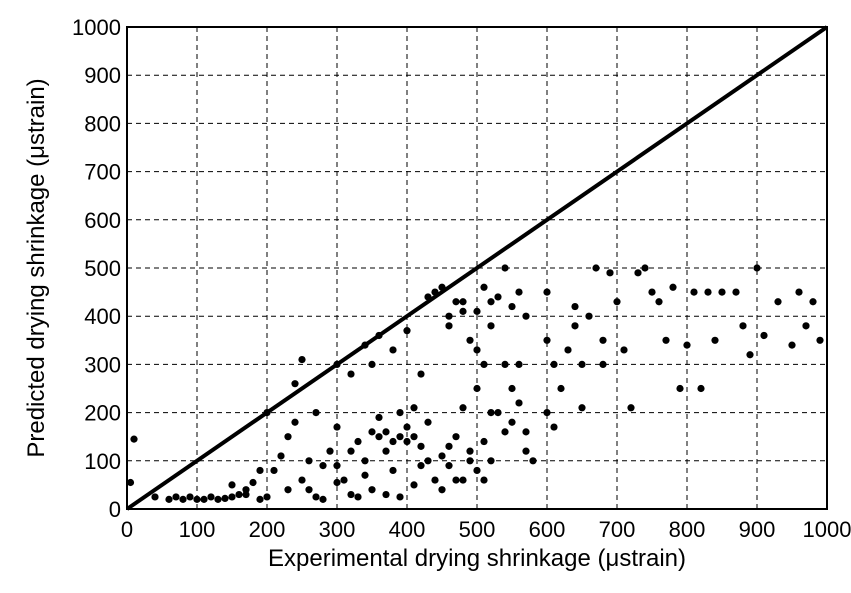 Image resolution: width=851 pixels, height=593 pixels. What do you see at coordinates (477, 558) in the screenshot?
I see `x-axis-title: Experimental drying shrinkage (μstrain)` at bounding box center [477, 558].